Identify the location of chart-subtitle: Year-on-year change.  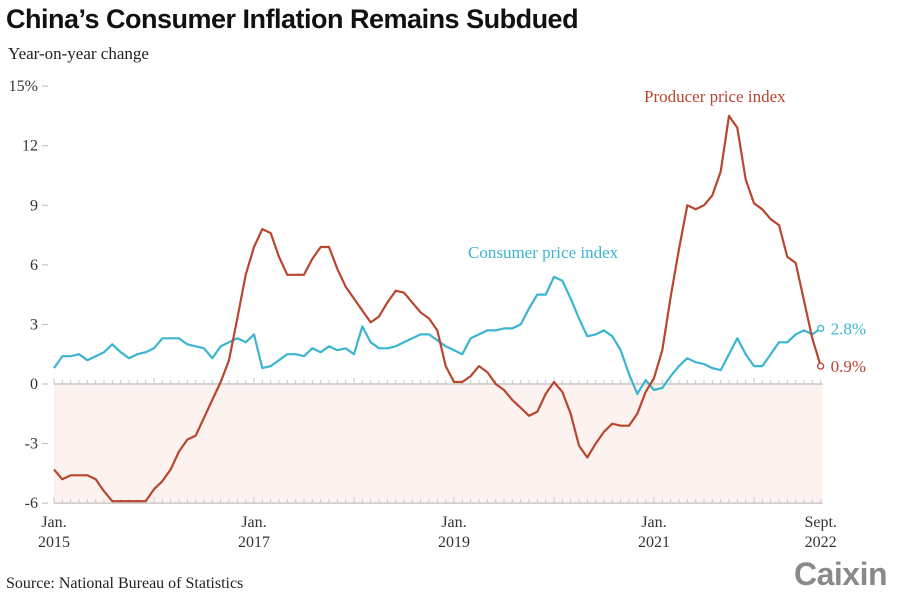
(78, 53).